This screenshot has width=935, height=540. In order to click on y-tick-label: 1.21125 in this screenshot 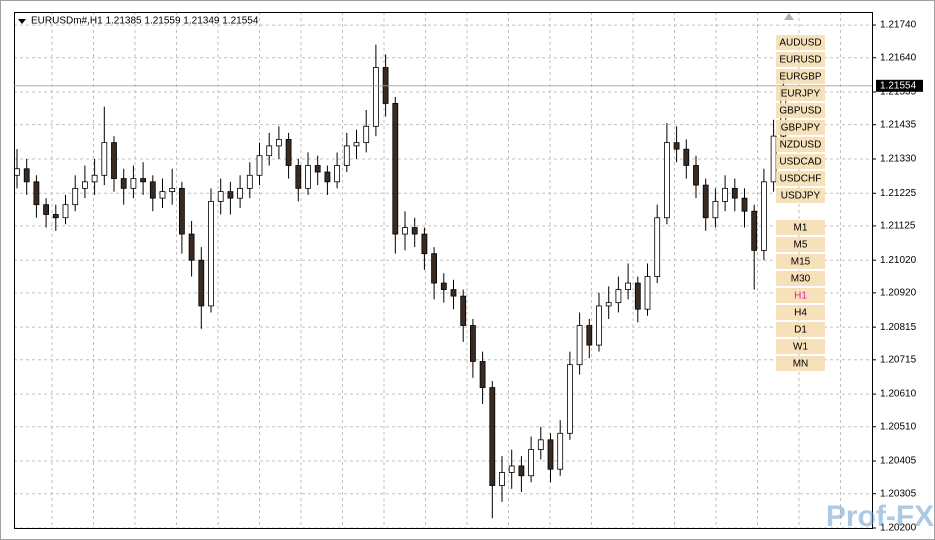, I will do `click(898, 226)`.